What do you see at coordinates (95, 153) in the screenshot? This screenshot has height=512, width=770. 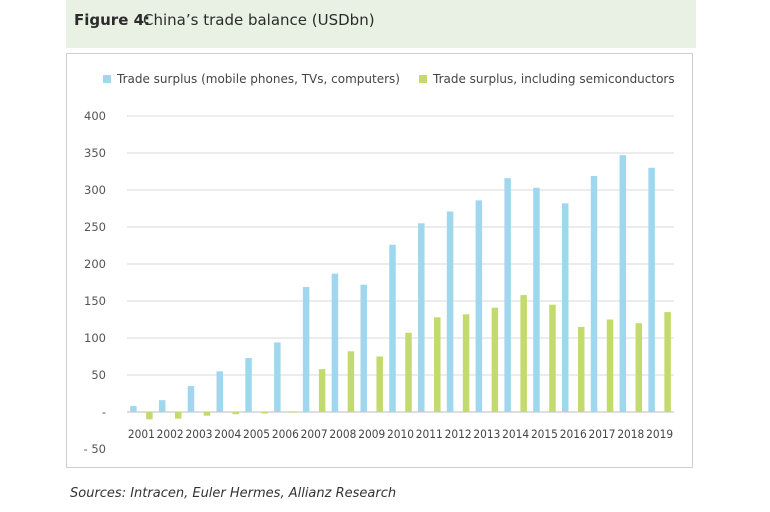 I see `y-tick-label: 350` at bounding box center [95, 153].